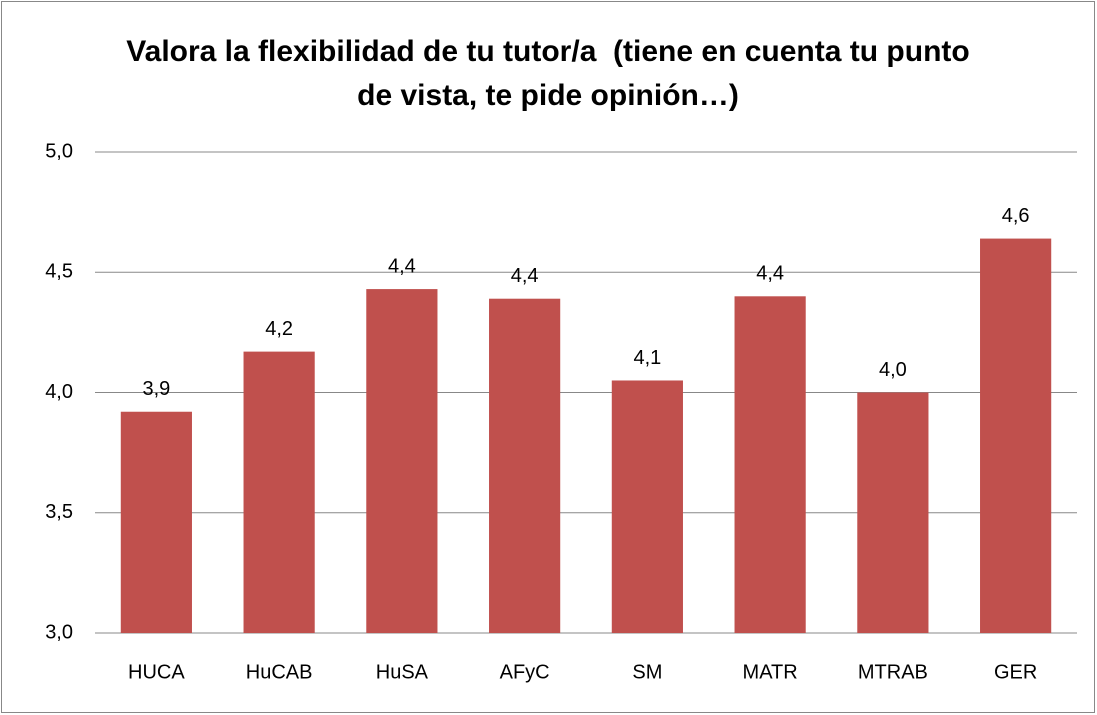 The height and width of the screenshot is (715, 1097). Describe the element at coordinates (156, 389) in the screenshot. I see `data-label: 3,9` at that location.